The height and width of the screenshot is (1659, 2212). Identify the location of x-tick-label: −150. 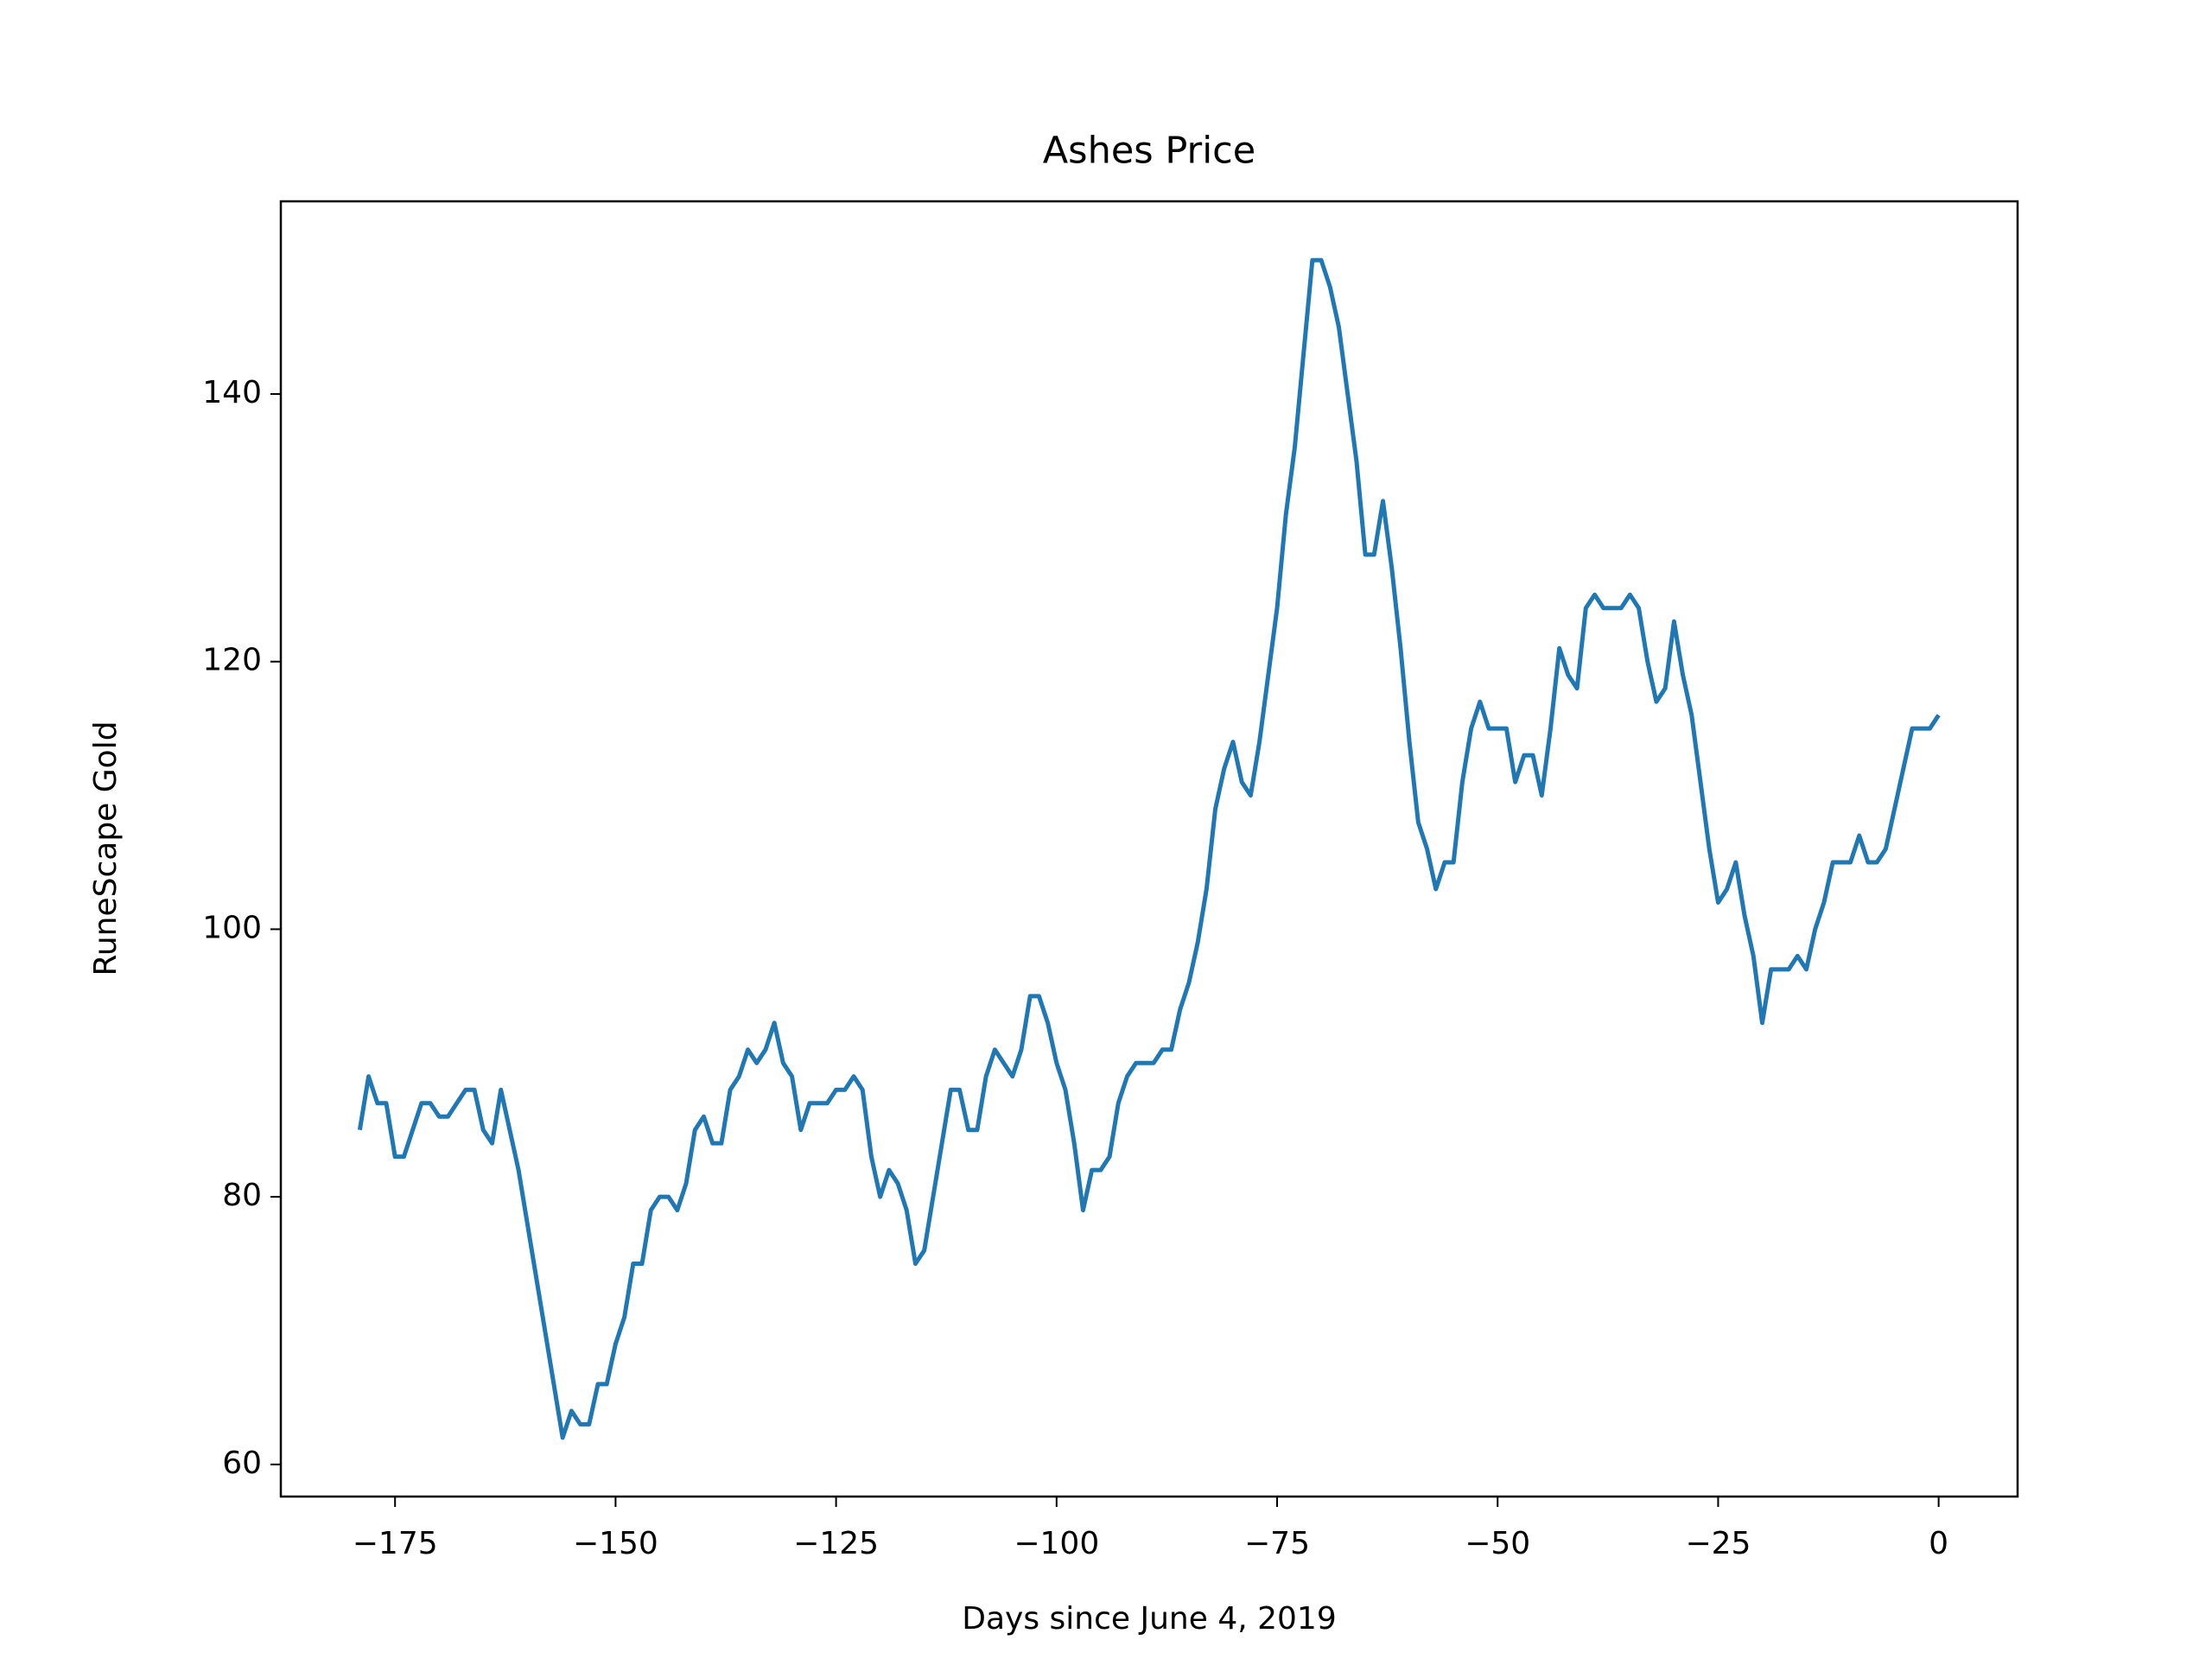
(615, 1543).